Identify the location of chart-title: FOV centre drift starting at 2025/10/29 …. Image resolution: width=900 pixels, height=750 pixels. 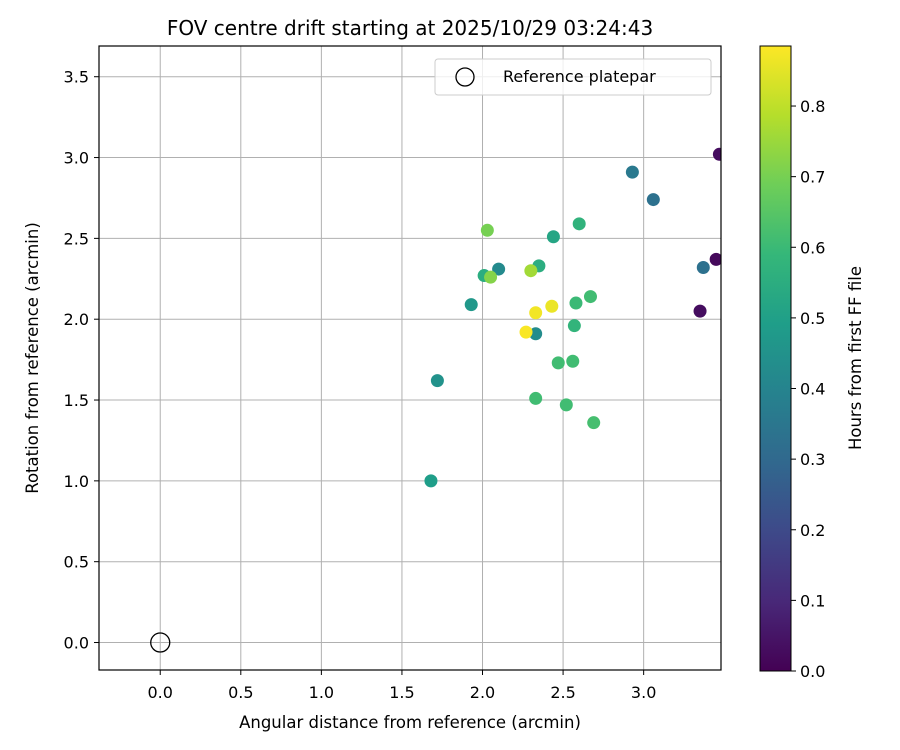
(410, 28).